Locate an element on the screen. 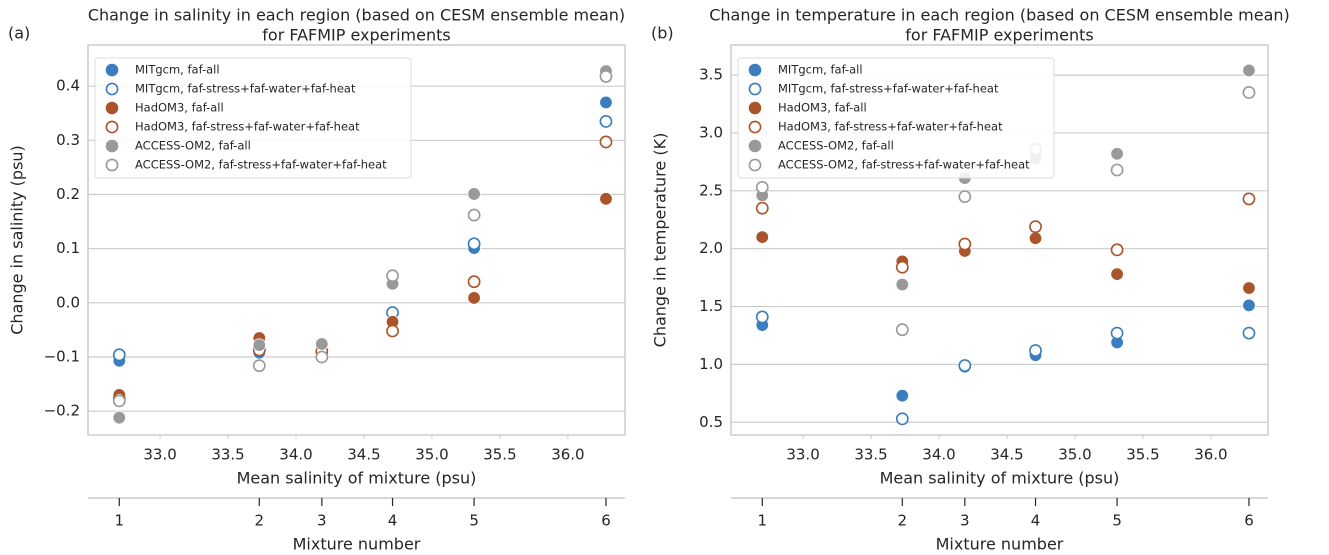 This screenshot has height=555, width=1329. y-tick-label: −0.1 is located at coordinates (62, 357).